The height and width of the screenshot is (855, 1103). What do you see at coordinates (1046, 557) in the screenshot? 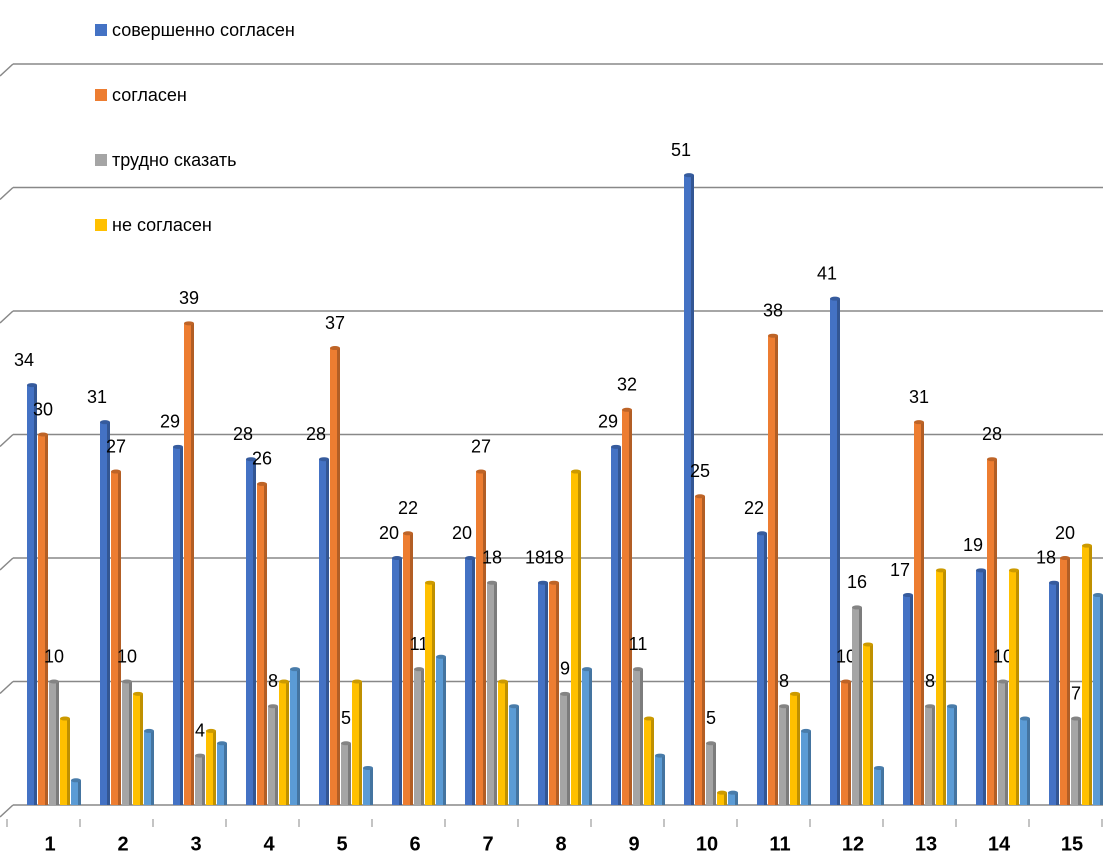
I see `data-label: 18` at bounding box center [1046, 557].